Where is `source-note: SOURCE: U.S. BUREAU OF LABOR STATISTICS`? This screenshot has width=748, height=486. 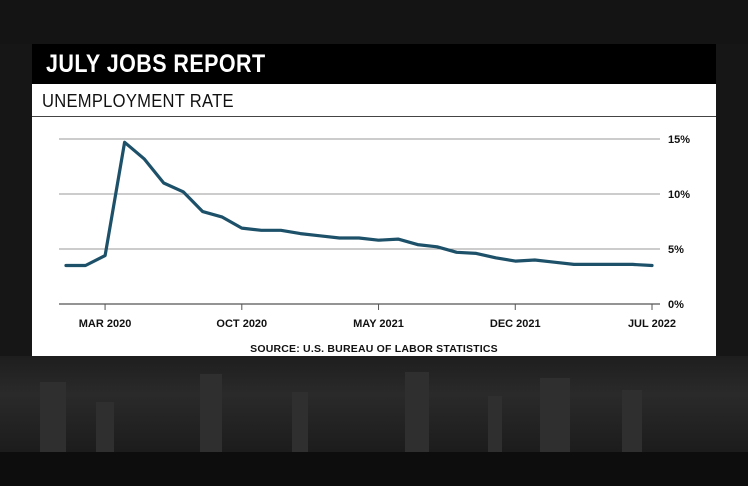
source-note: SOURCE: U.S. BUREAU OF LABOR STATISTICS is located at coordinates (374, 349).